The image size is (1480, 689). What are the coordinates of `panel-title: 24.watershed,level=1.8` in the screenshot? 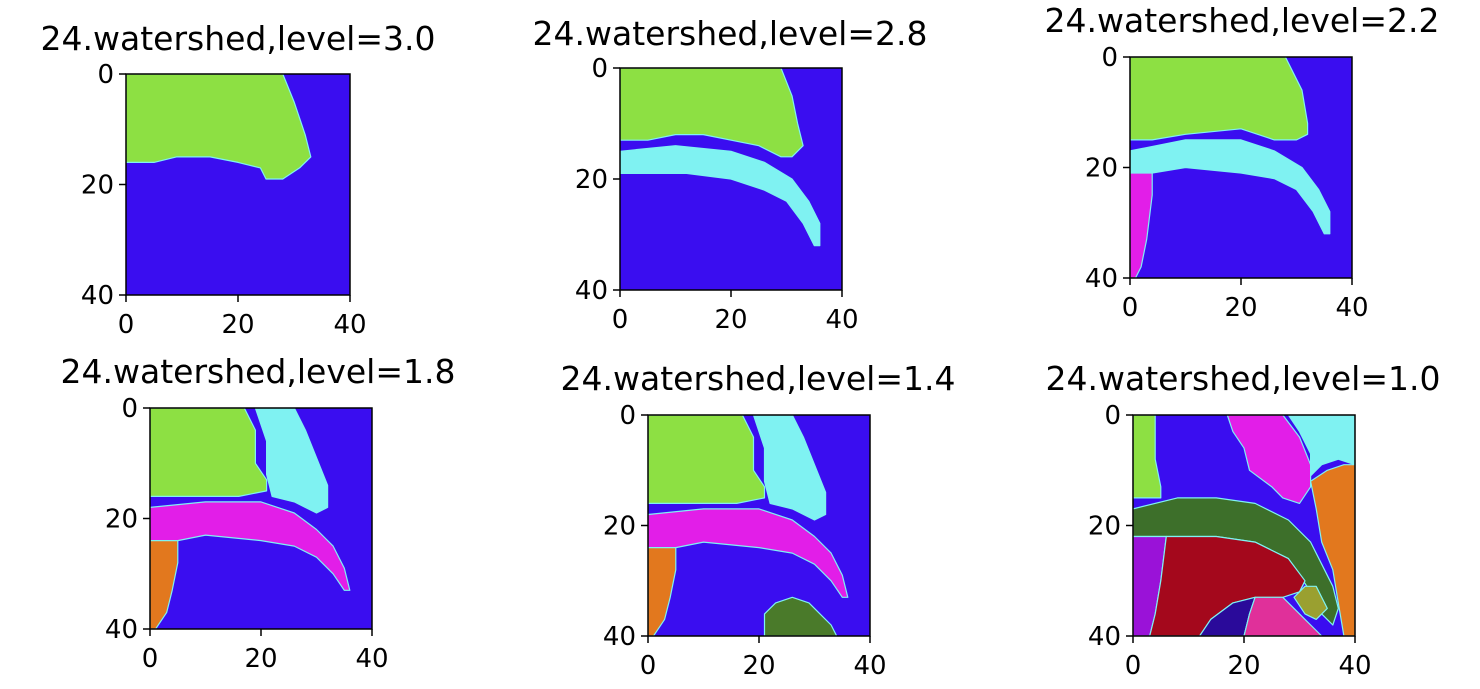 It's located at (258, 371).